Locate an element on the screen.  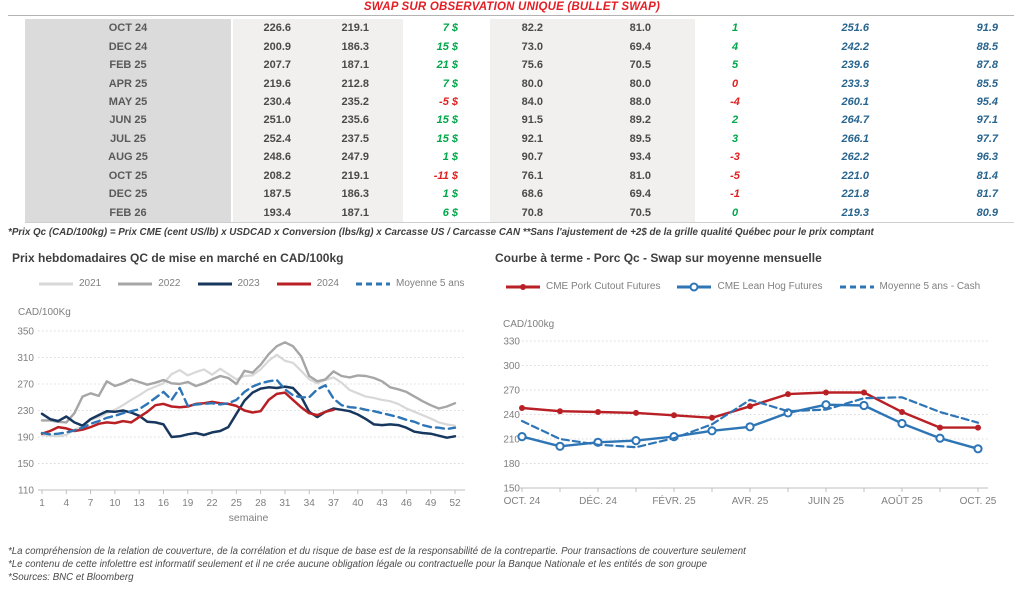
cell-forward-cad: 251.6 is located at coordinates (855, 28).